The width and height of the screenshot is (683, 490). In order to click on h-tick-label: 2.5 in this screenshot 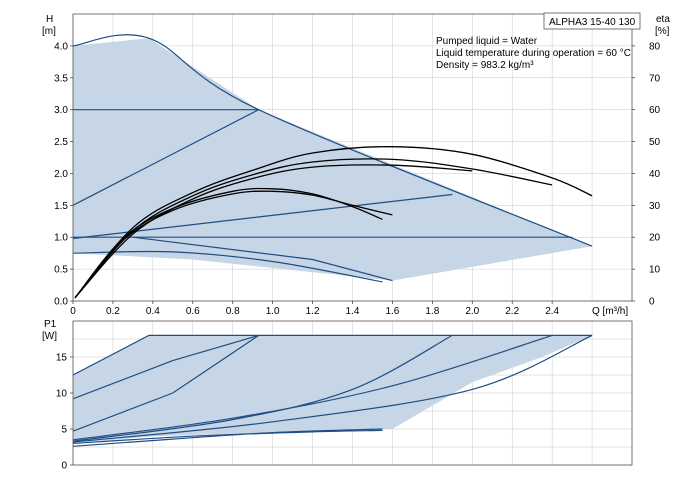, I will do `click(61, 142)`.